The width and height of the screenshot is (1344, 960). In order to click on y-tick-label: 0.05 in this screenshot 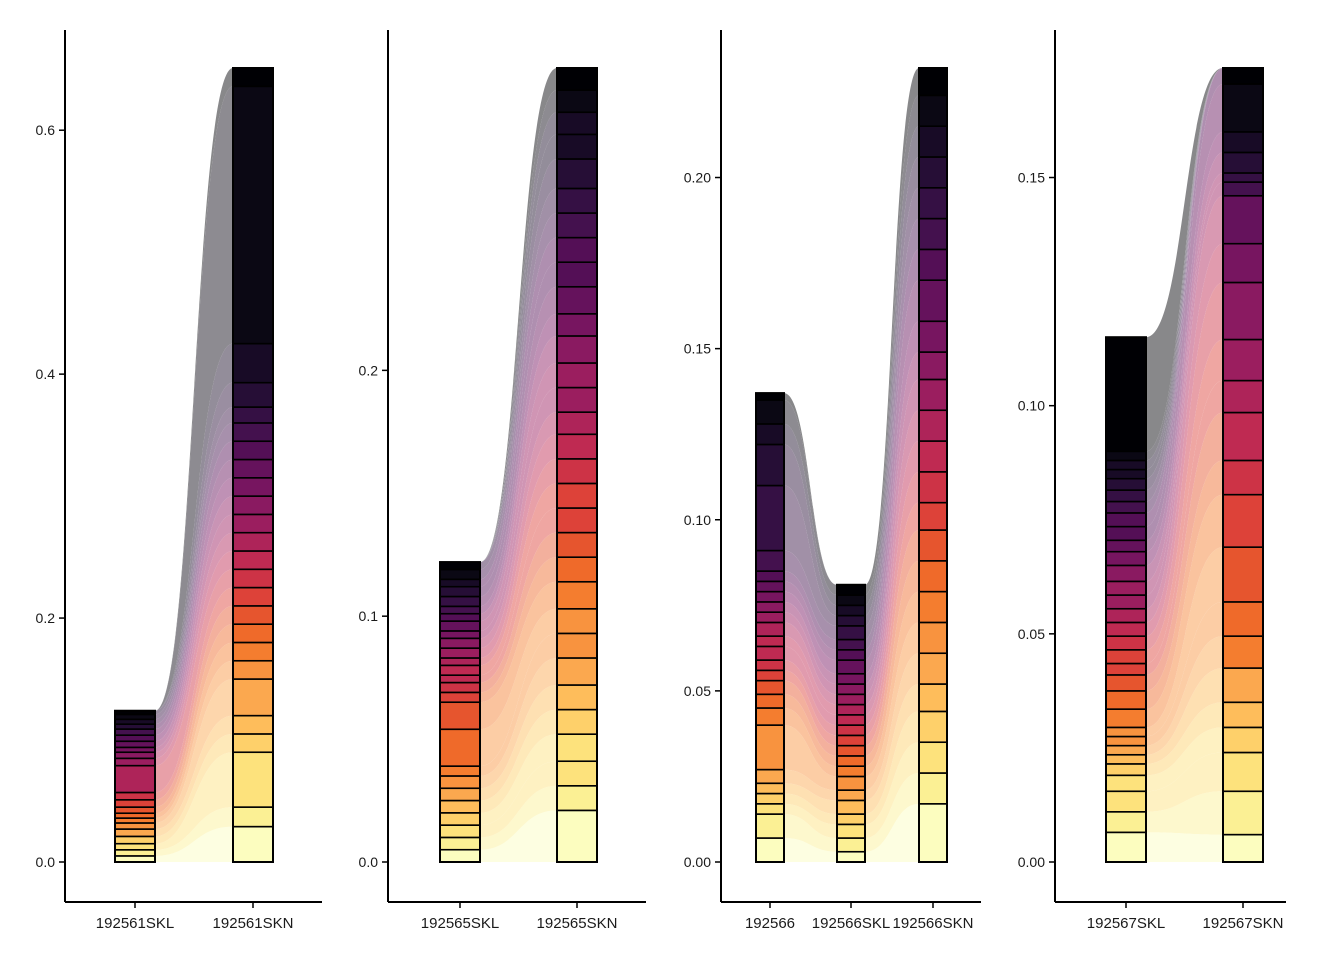, I will do `click(697, 691)`.